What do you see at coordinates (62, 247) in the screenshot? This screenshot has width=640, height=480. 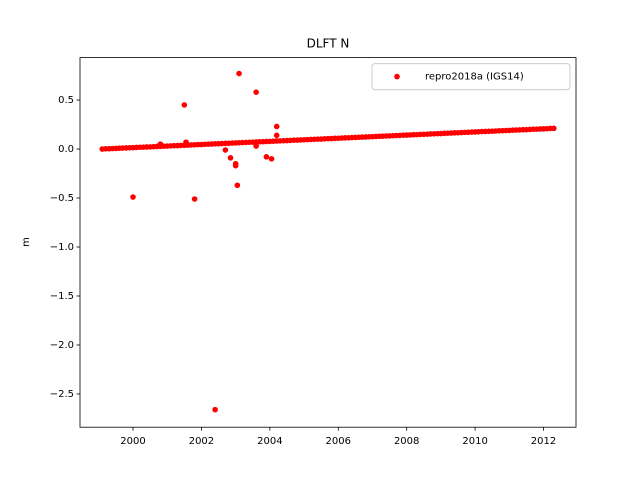 I see `y-tick-label: −1.0` at bounding box center [62, 247].